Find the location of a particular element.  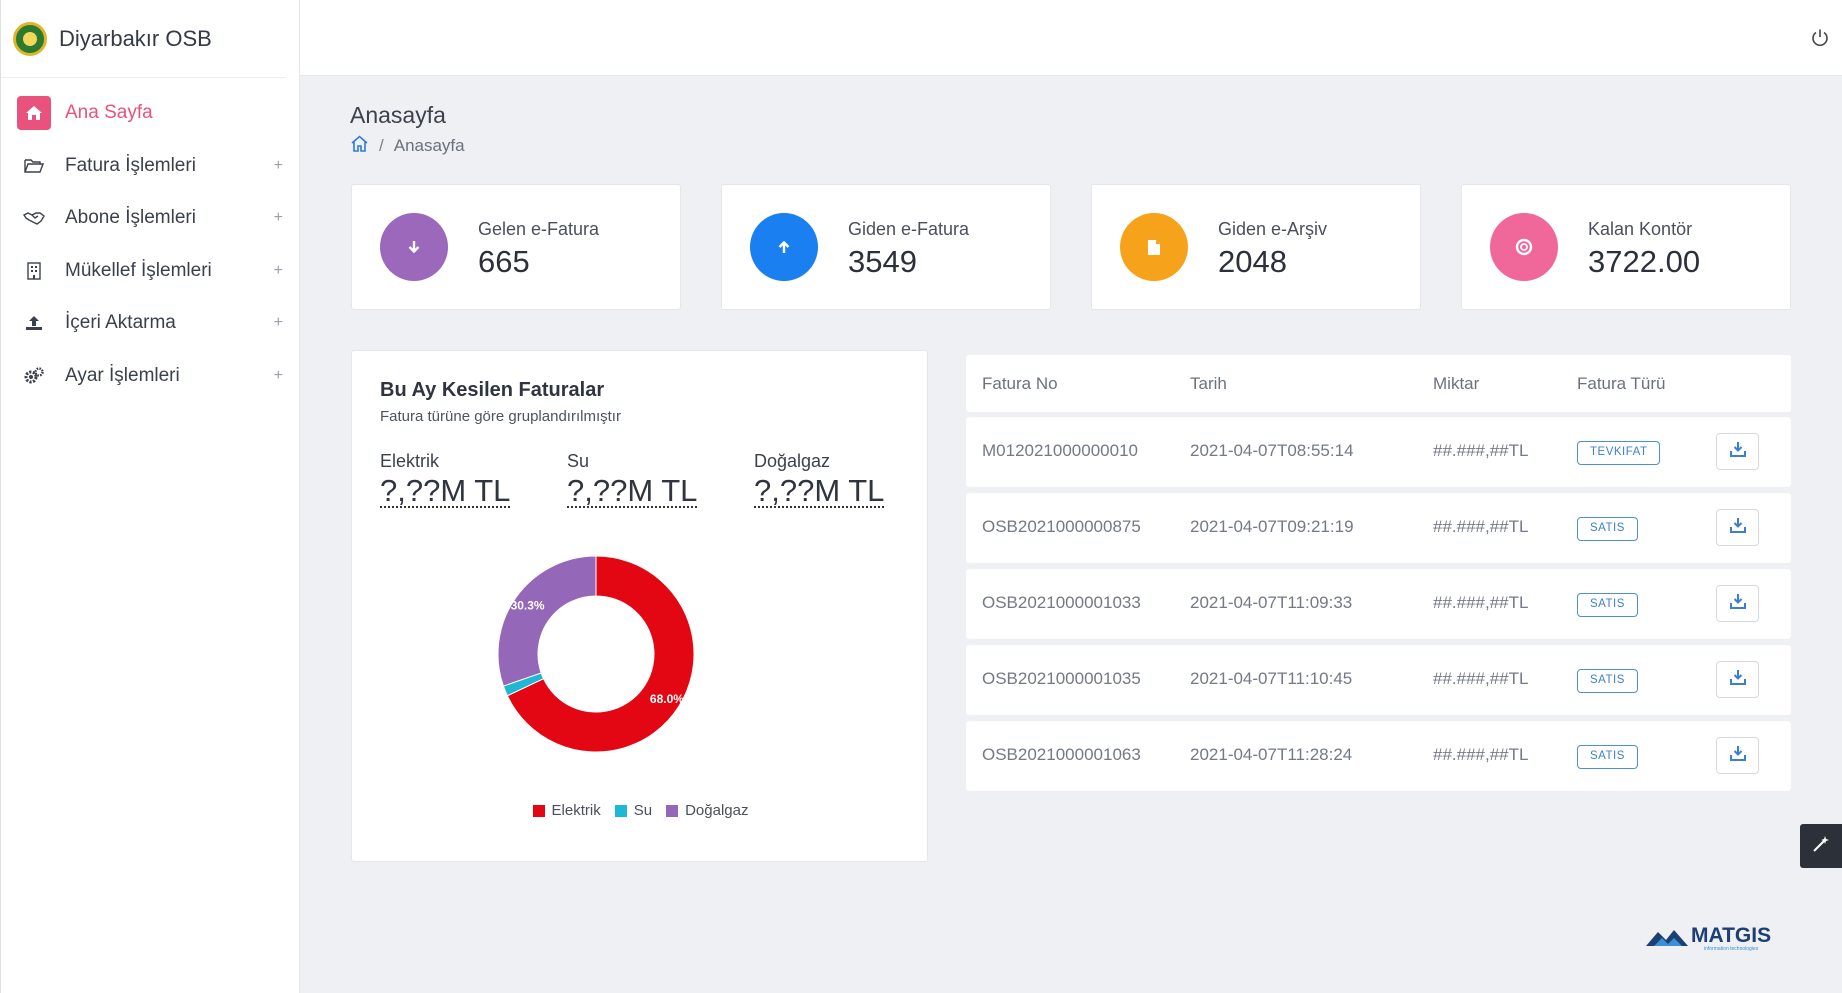

sidebar-item-iceri-aktarma: İçeri Aktarma + is located at coordinates (150, 323).